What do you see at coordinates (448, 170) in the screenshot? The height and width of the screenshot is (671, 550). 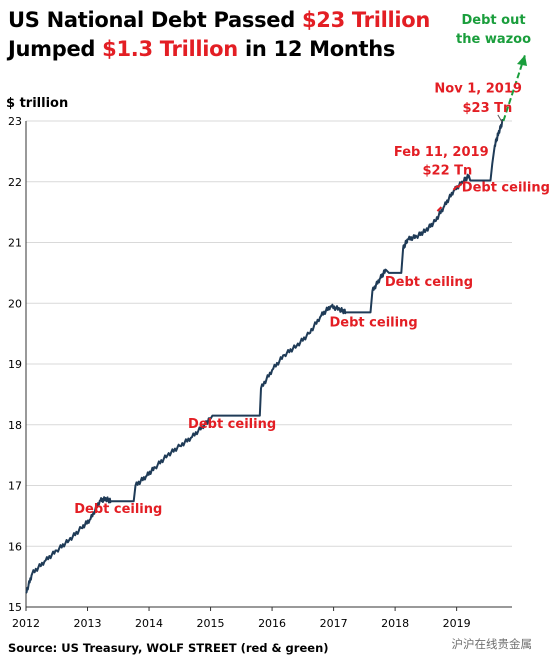 I see `chart-annotation: $22 Tn` at bounding box center [448, 170].